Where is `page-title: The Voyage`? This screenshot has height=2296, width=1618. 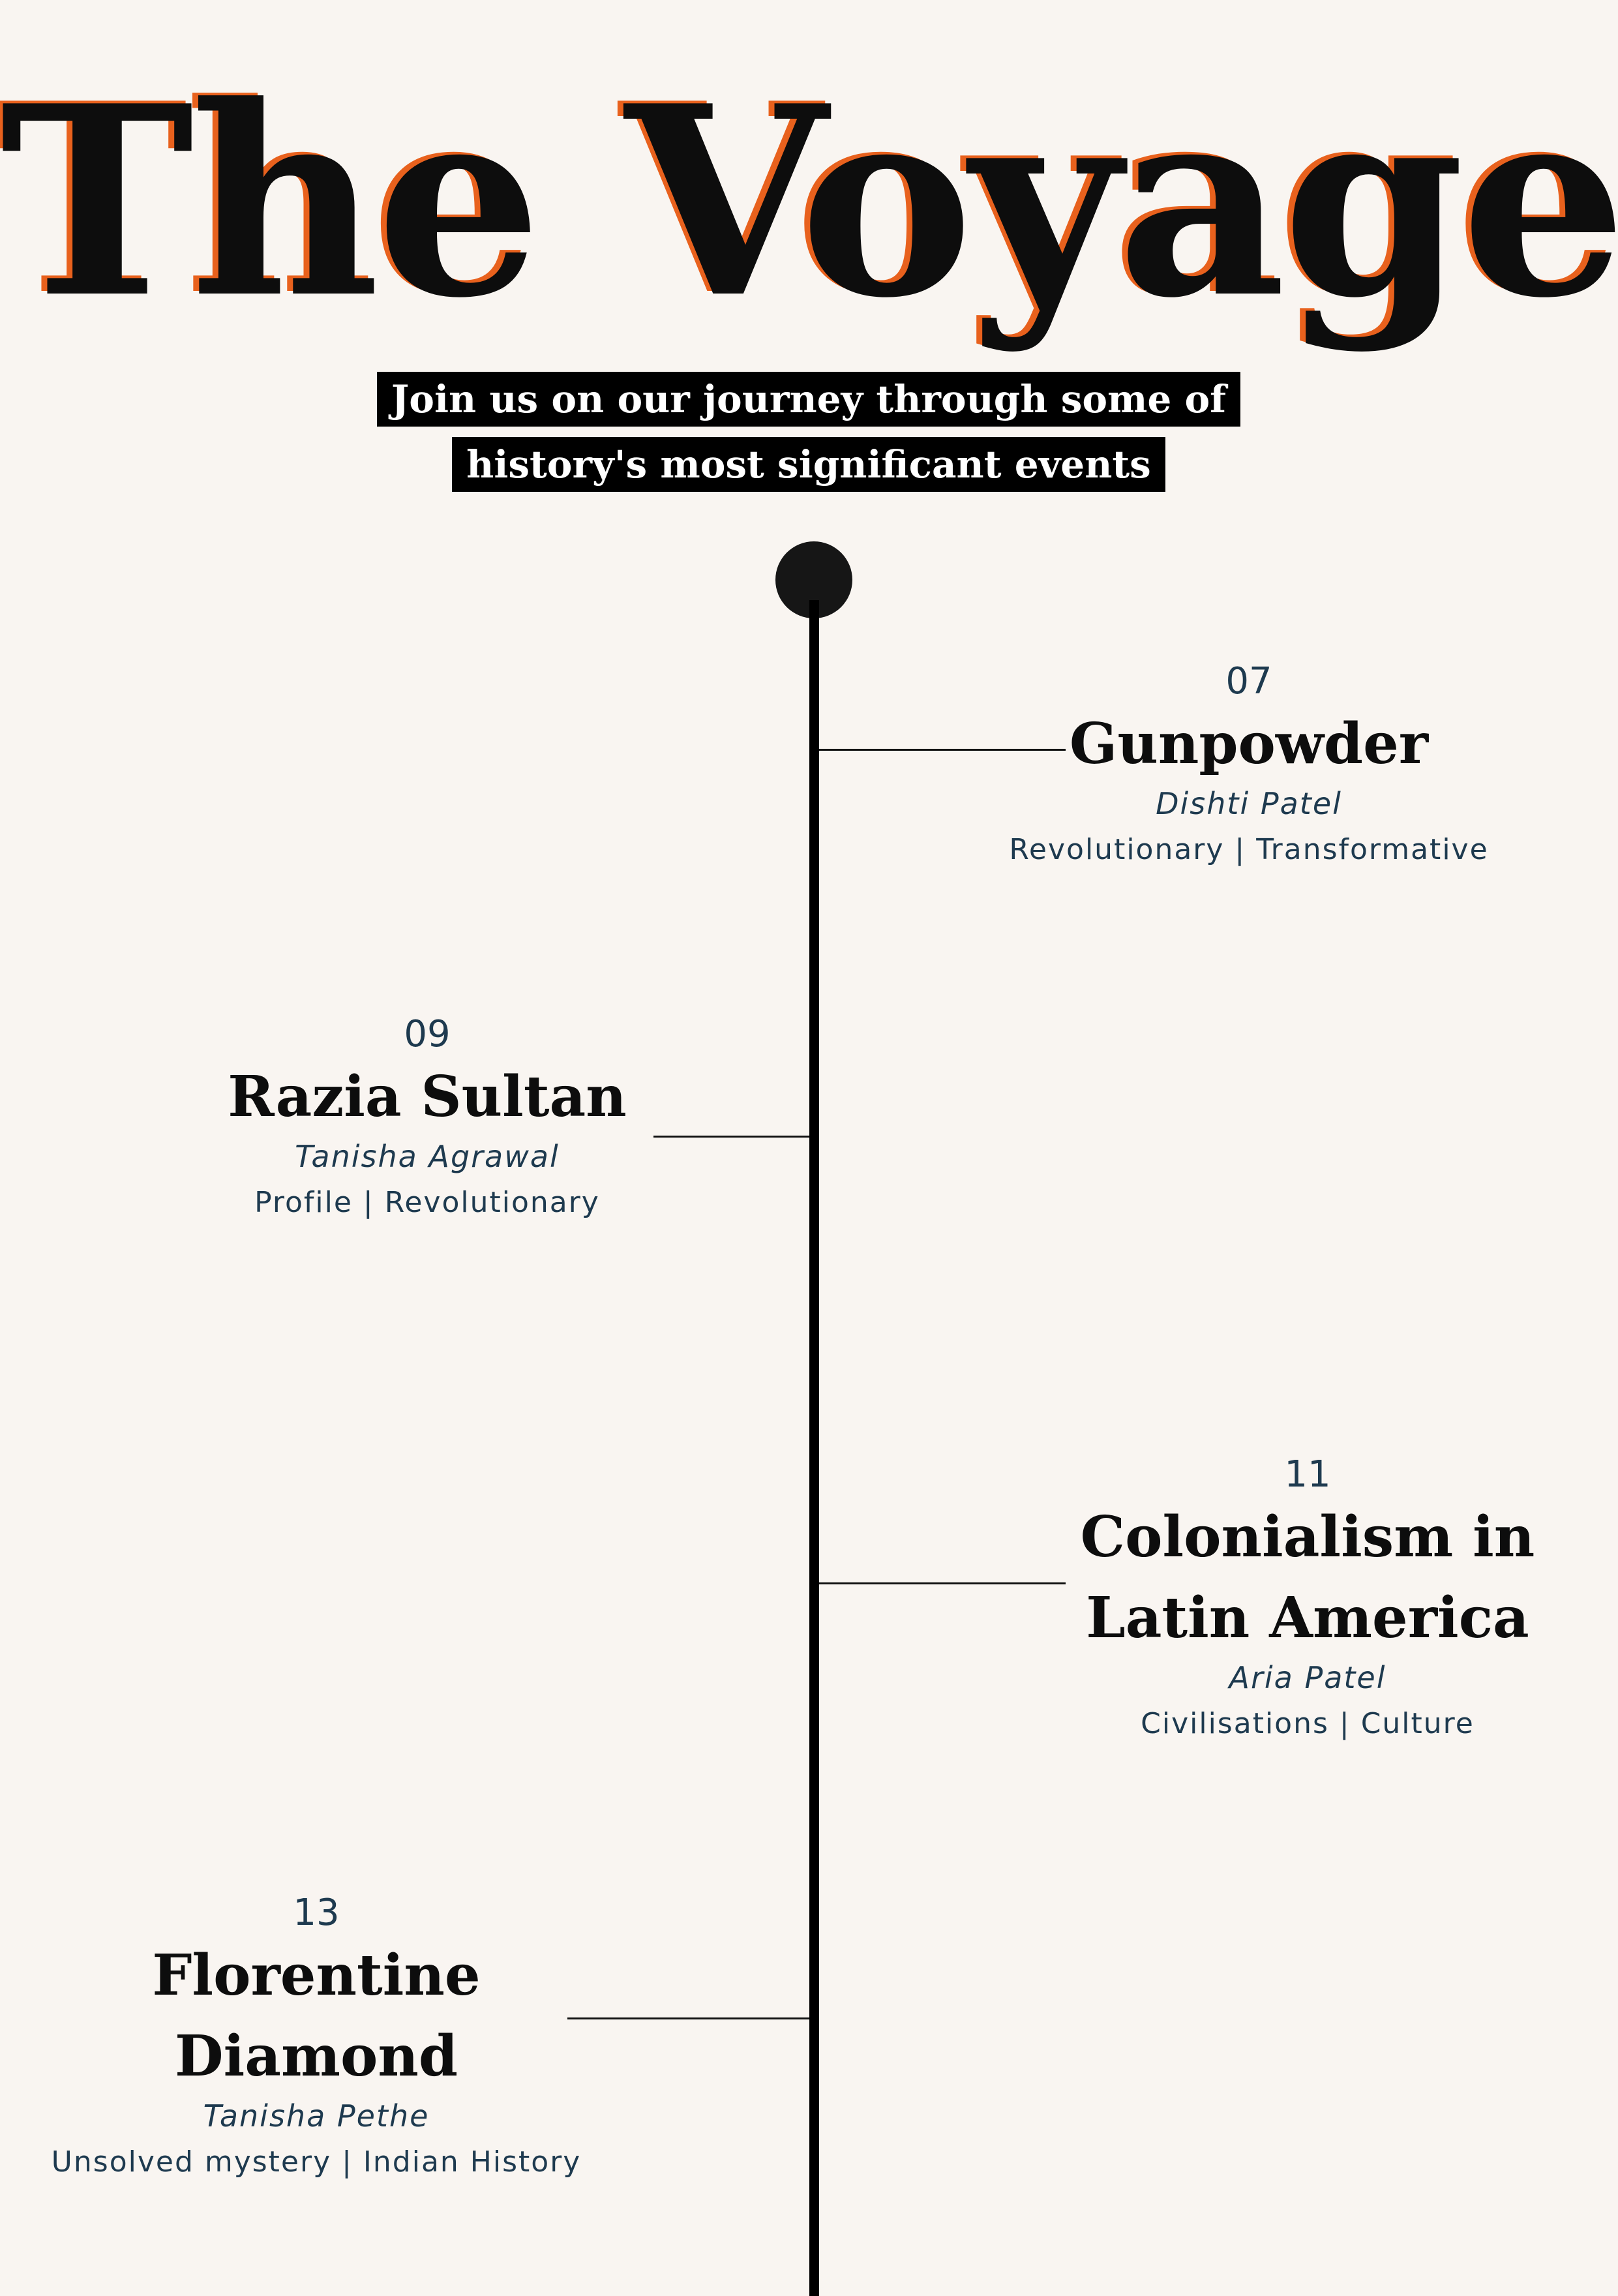
page-title: The Voyage is located at coordinates (809, 202).